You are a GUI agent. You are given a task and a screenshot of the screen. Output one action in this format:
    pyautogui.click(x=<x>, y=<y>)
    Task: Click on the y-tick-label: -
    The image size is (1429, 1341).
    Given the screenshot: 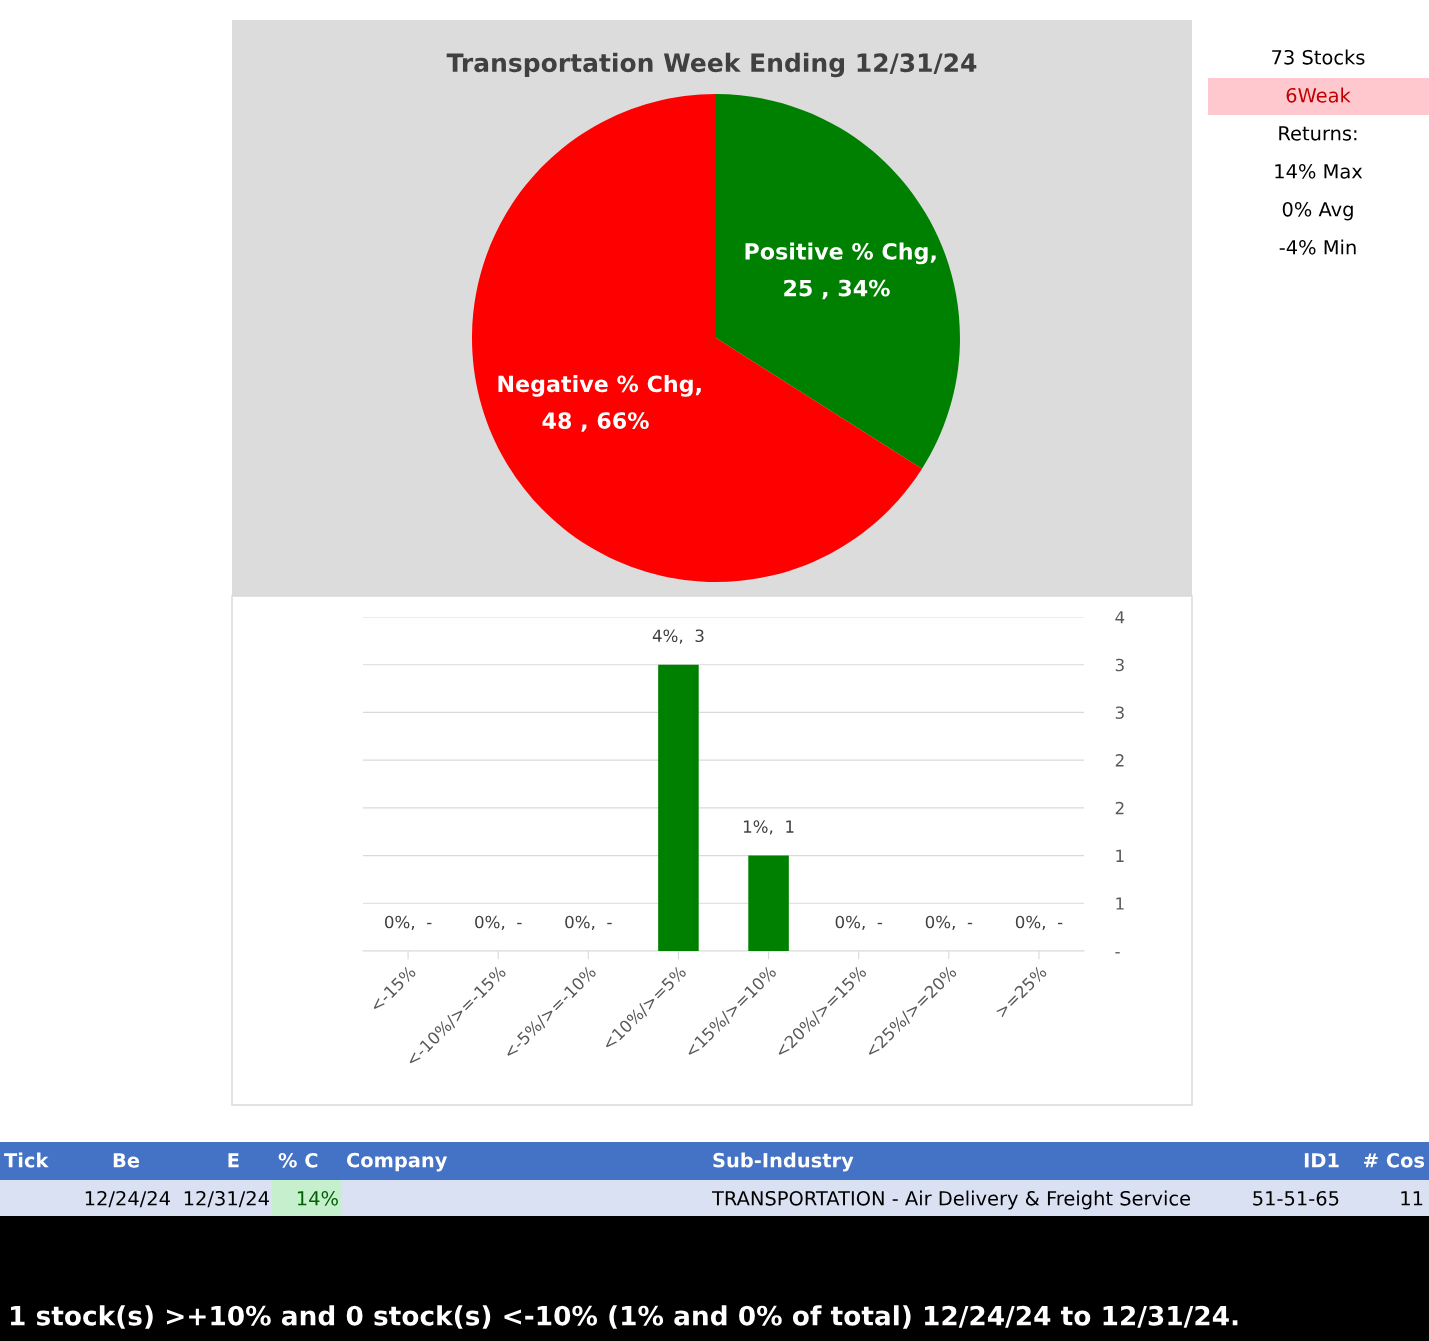 What is the action you would take?
    pyautogui.click(x=1117, y=953)
    